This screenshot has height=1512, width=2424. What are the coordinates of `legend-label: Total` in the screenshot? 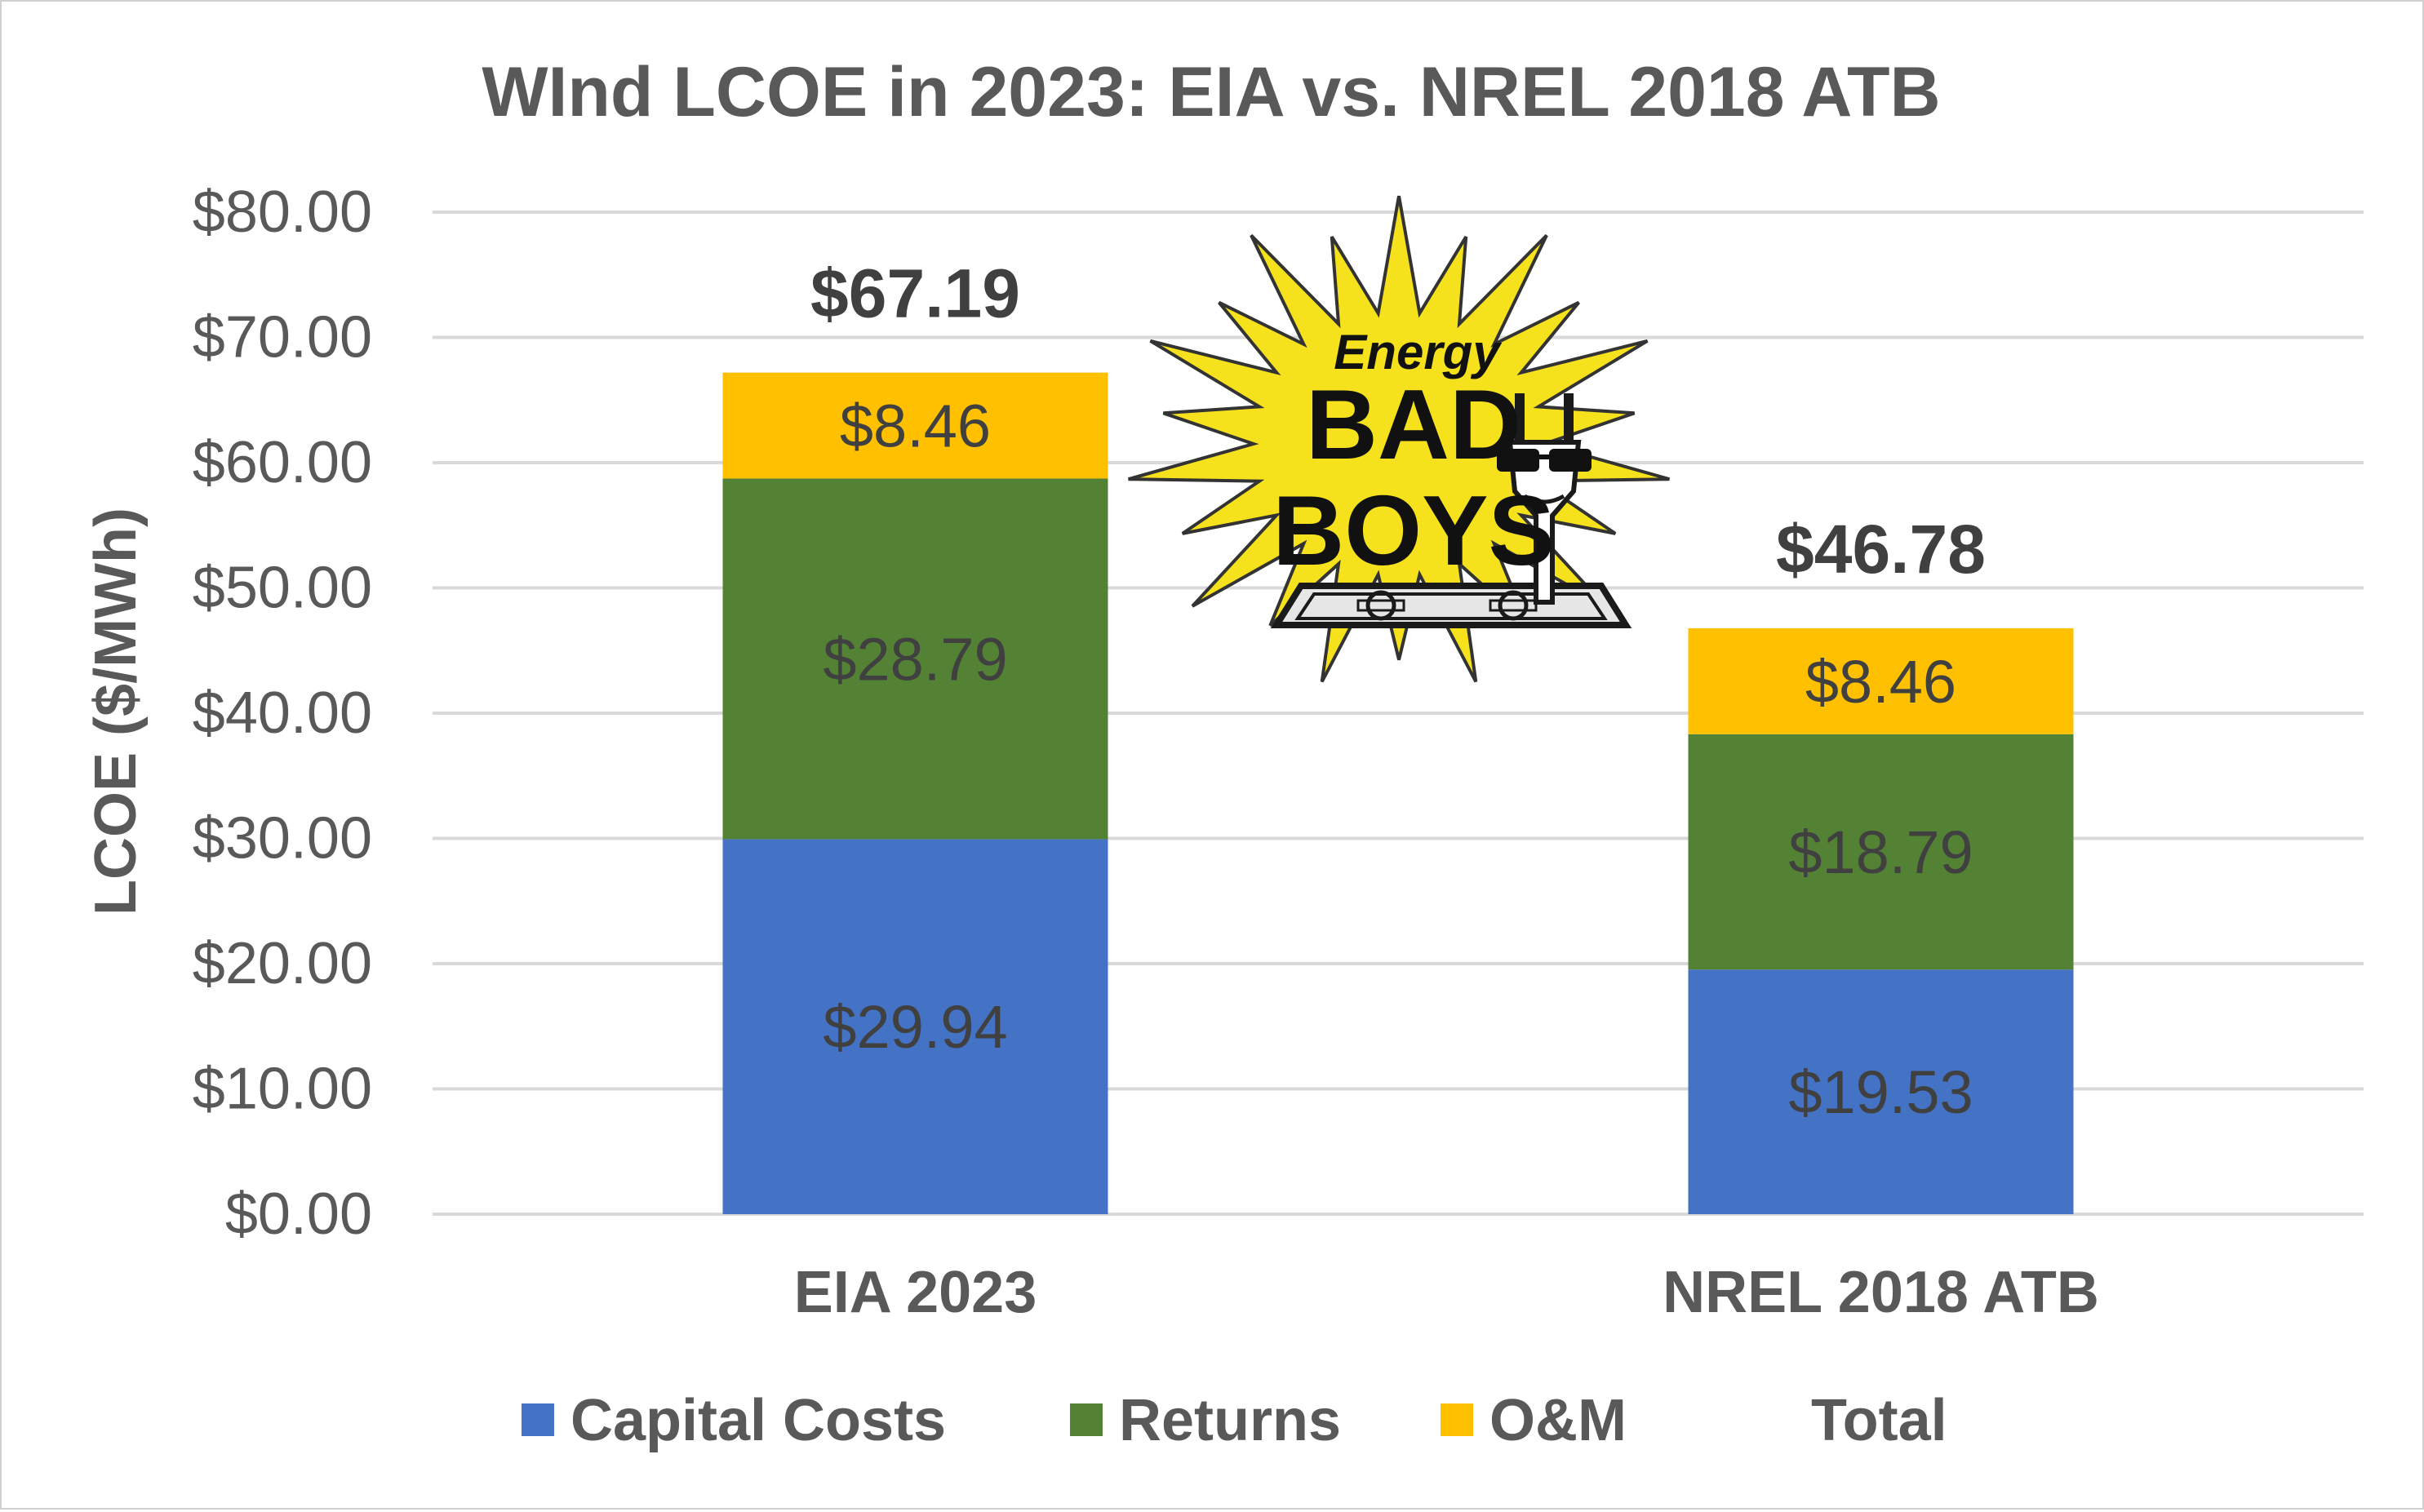 It's located at (1879, 1420).